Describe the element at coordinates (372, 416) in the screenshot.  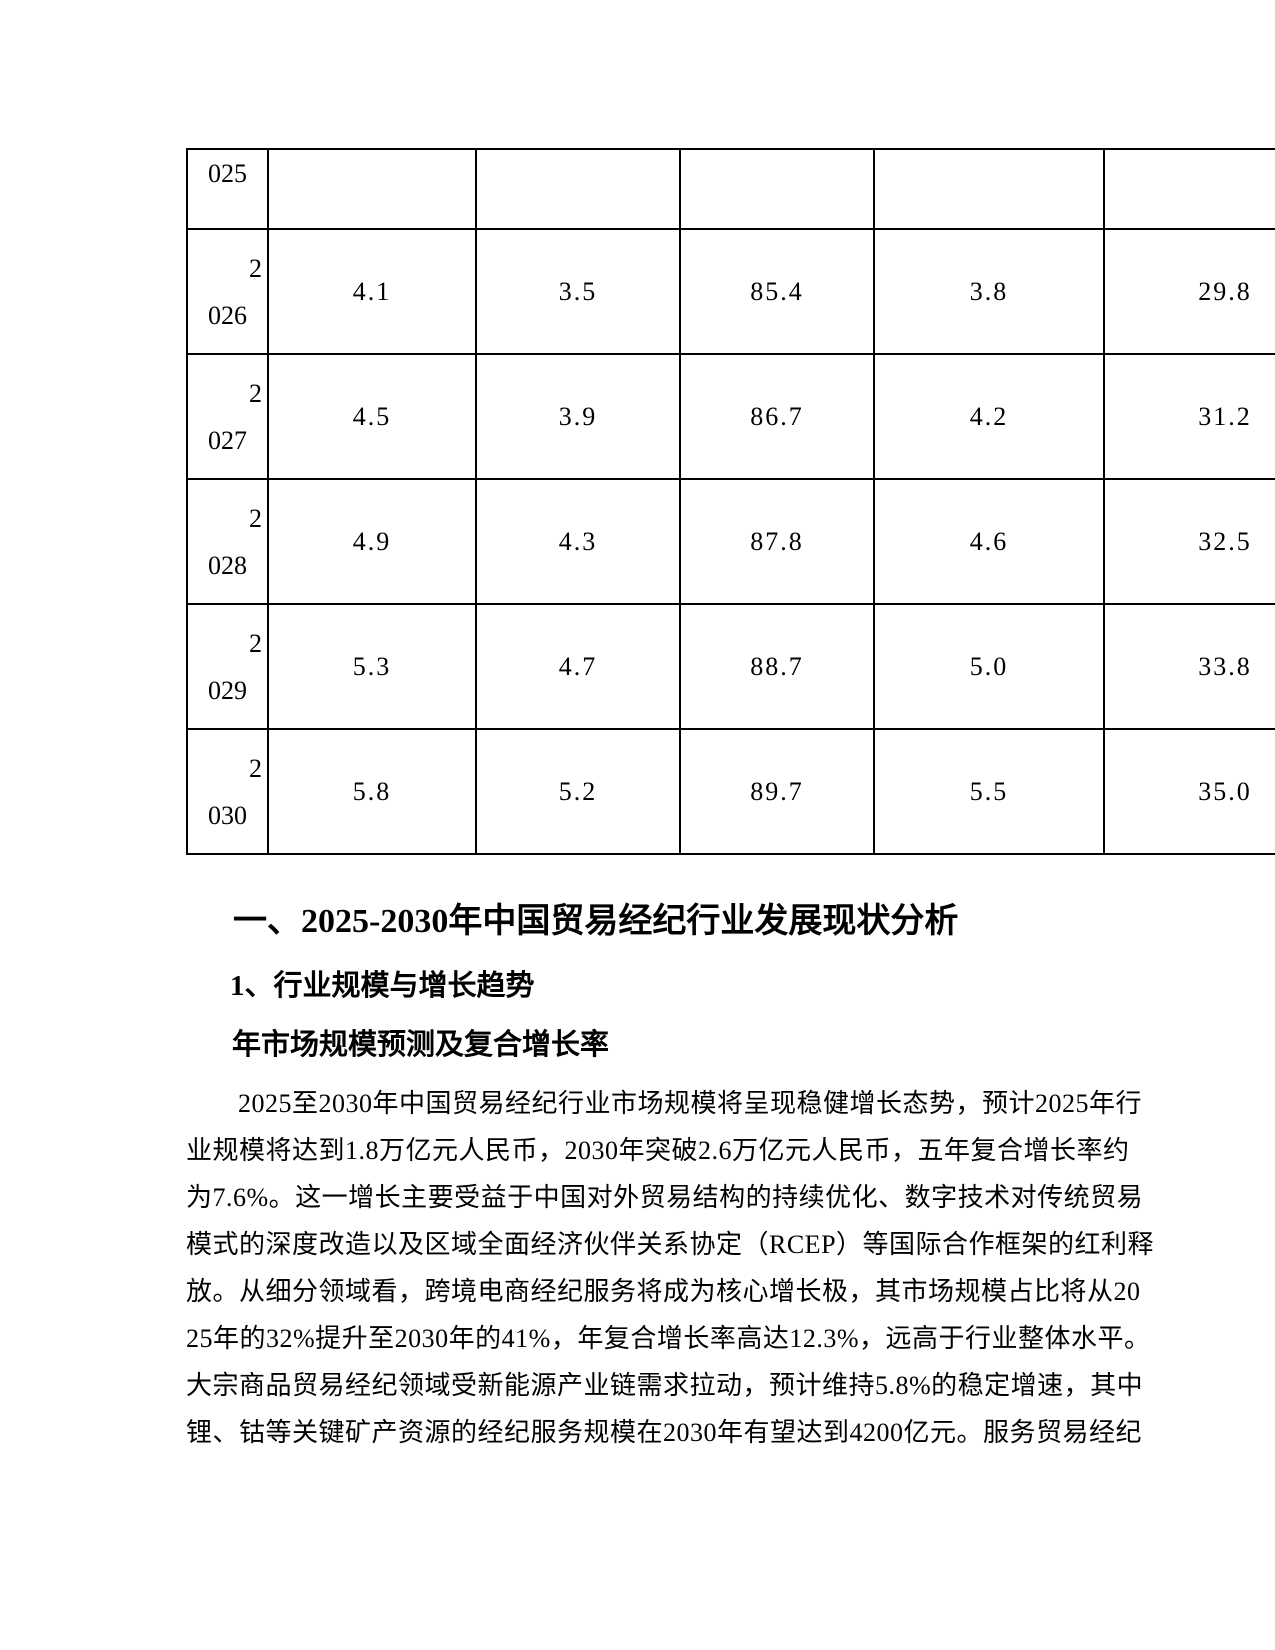
I see `table-cell: 4.5` at that location.